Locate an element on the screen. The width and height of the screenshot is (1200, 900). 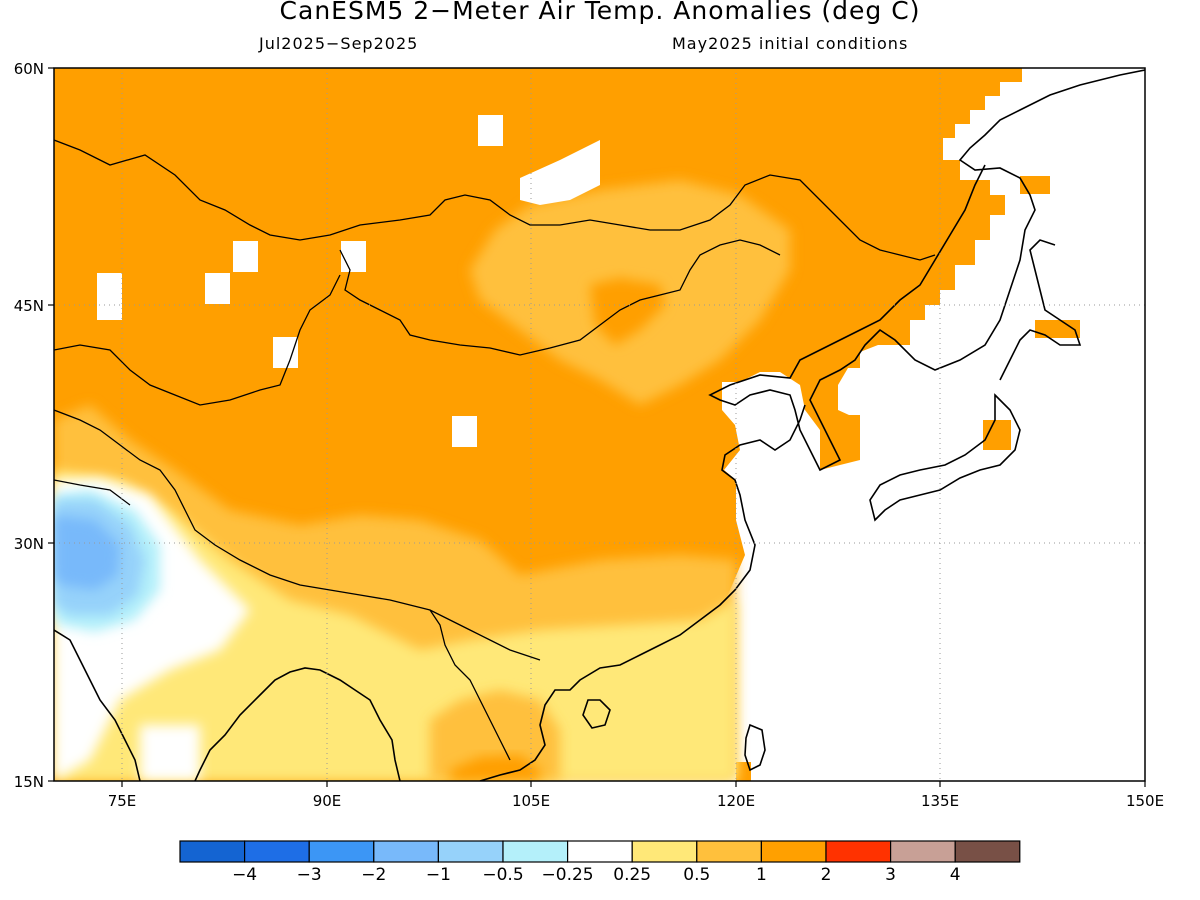
colorbar-label: 3 is located at coordinates (890, 875).